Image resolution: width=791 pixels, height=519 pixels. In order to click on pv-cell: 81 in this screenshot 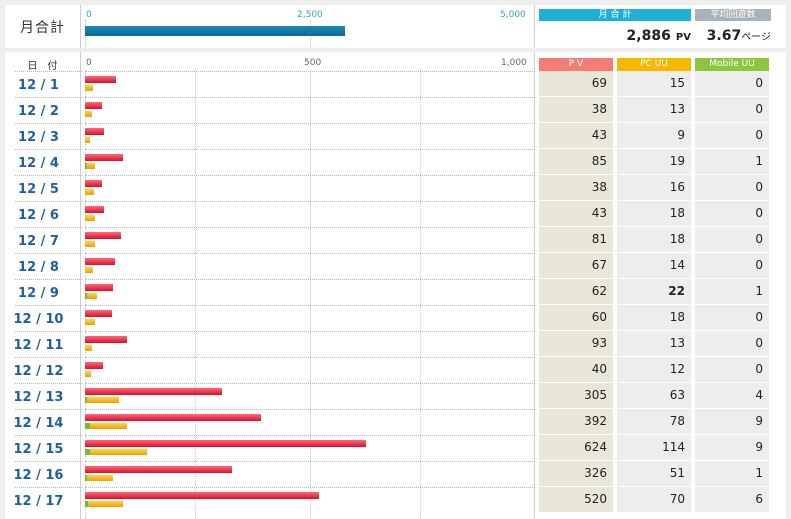, I will do `click(576, 239)`.